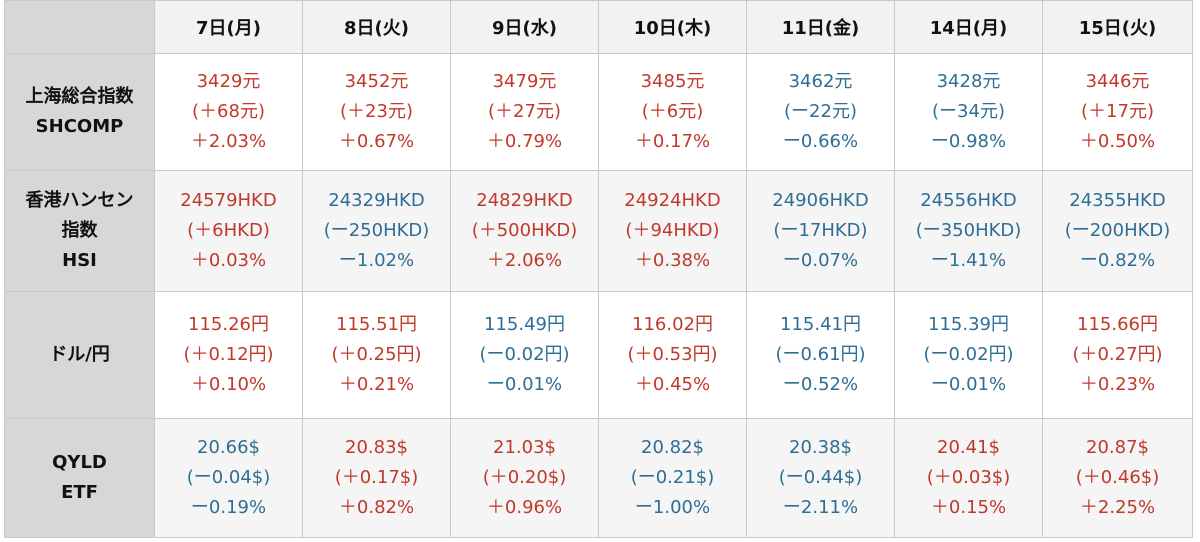 The height and width of the screenshot is (542, 1200). I want to click on change-value: (ー22元), so click(820, 111).